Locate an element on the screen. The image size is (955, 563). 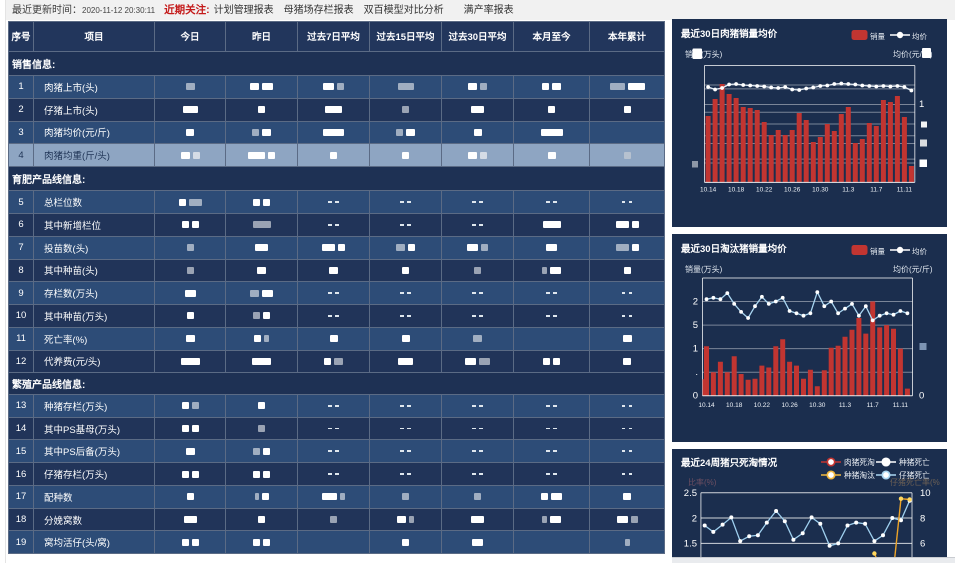
svg-text: 5 is located at coordinates (695, 325).